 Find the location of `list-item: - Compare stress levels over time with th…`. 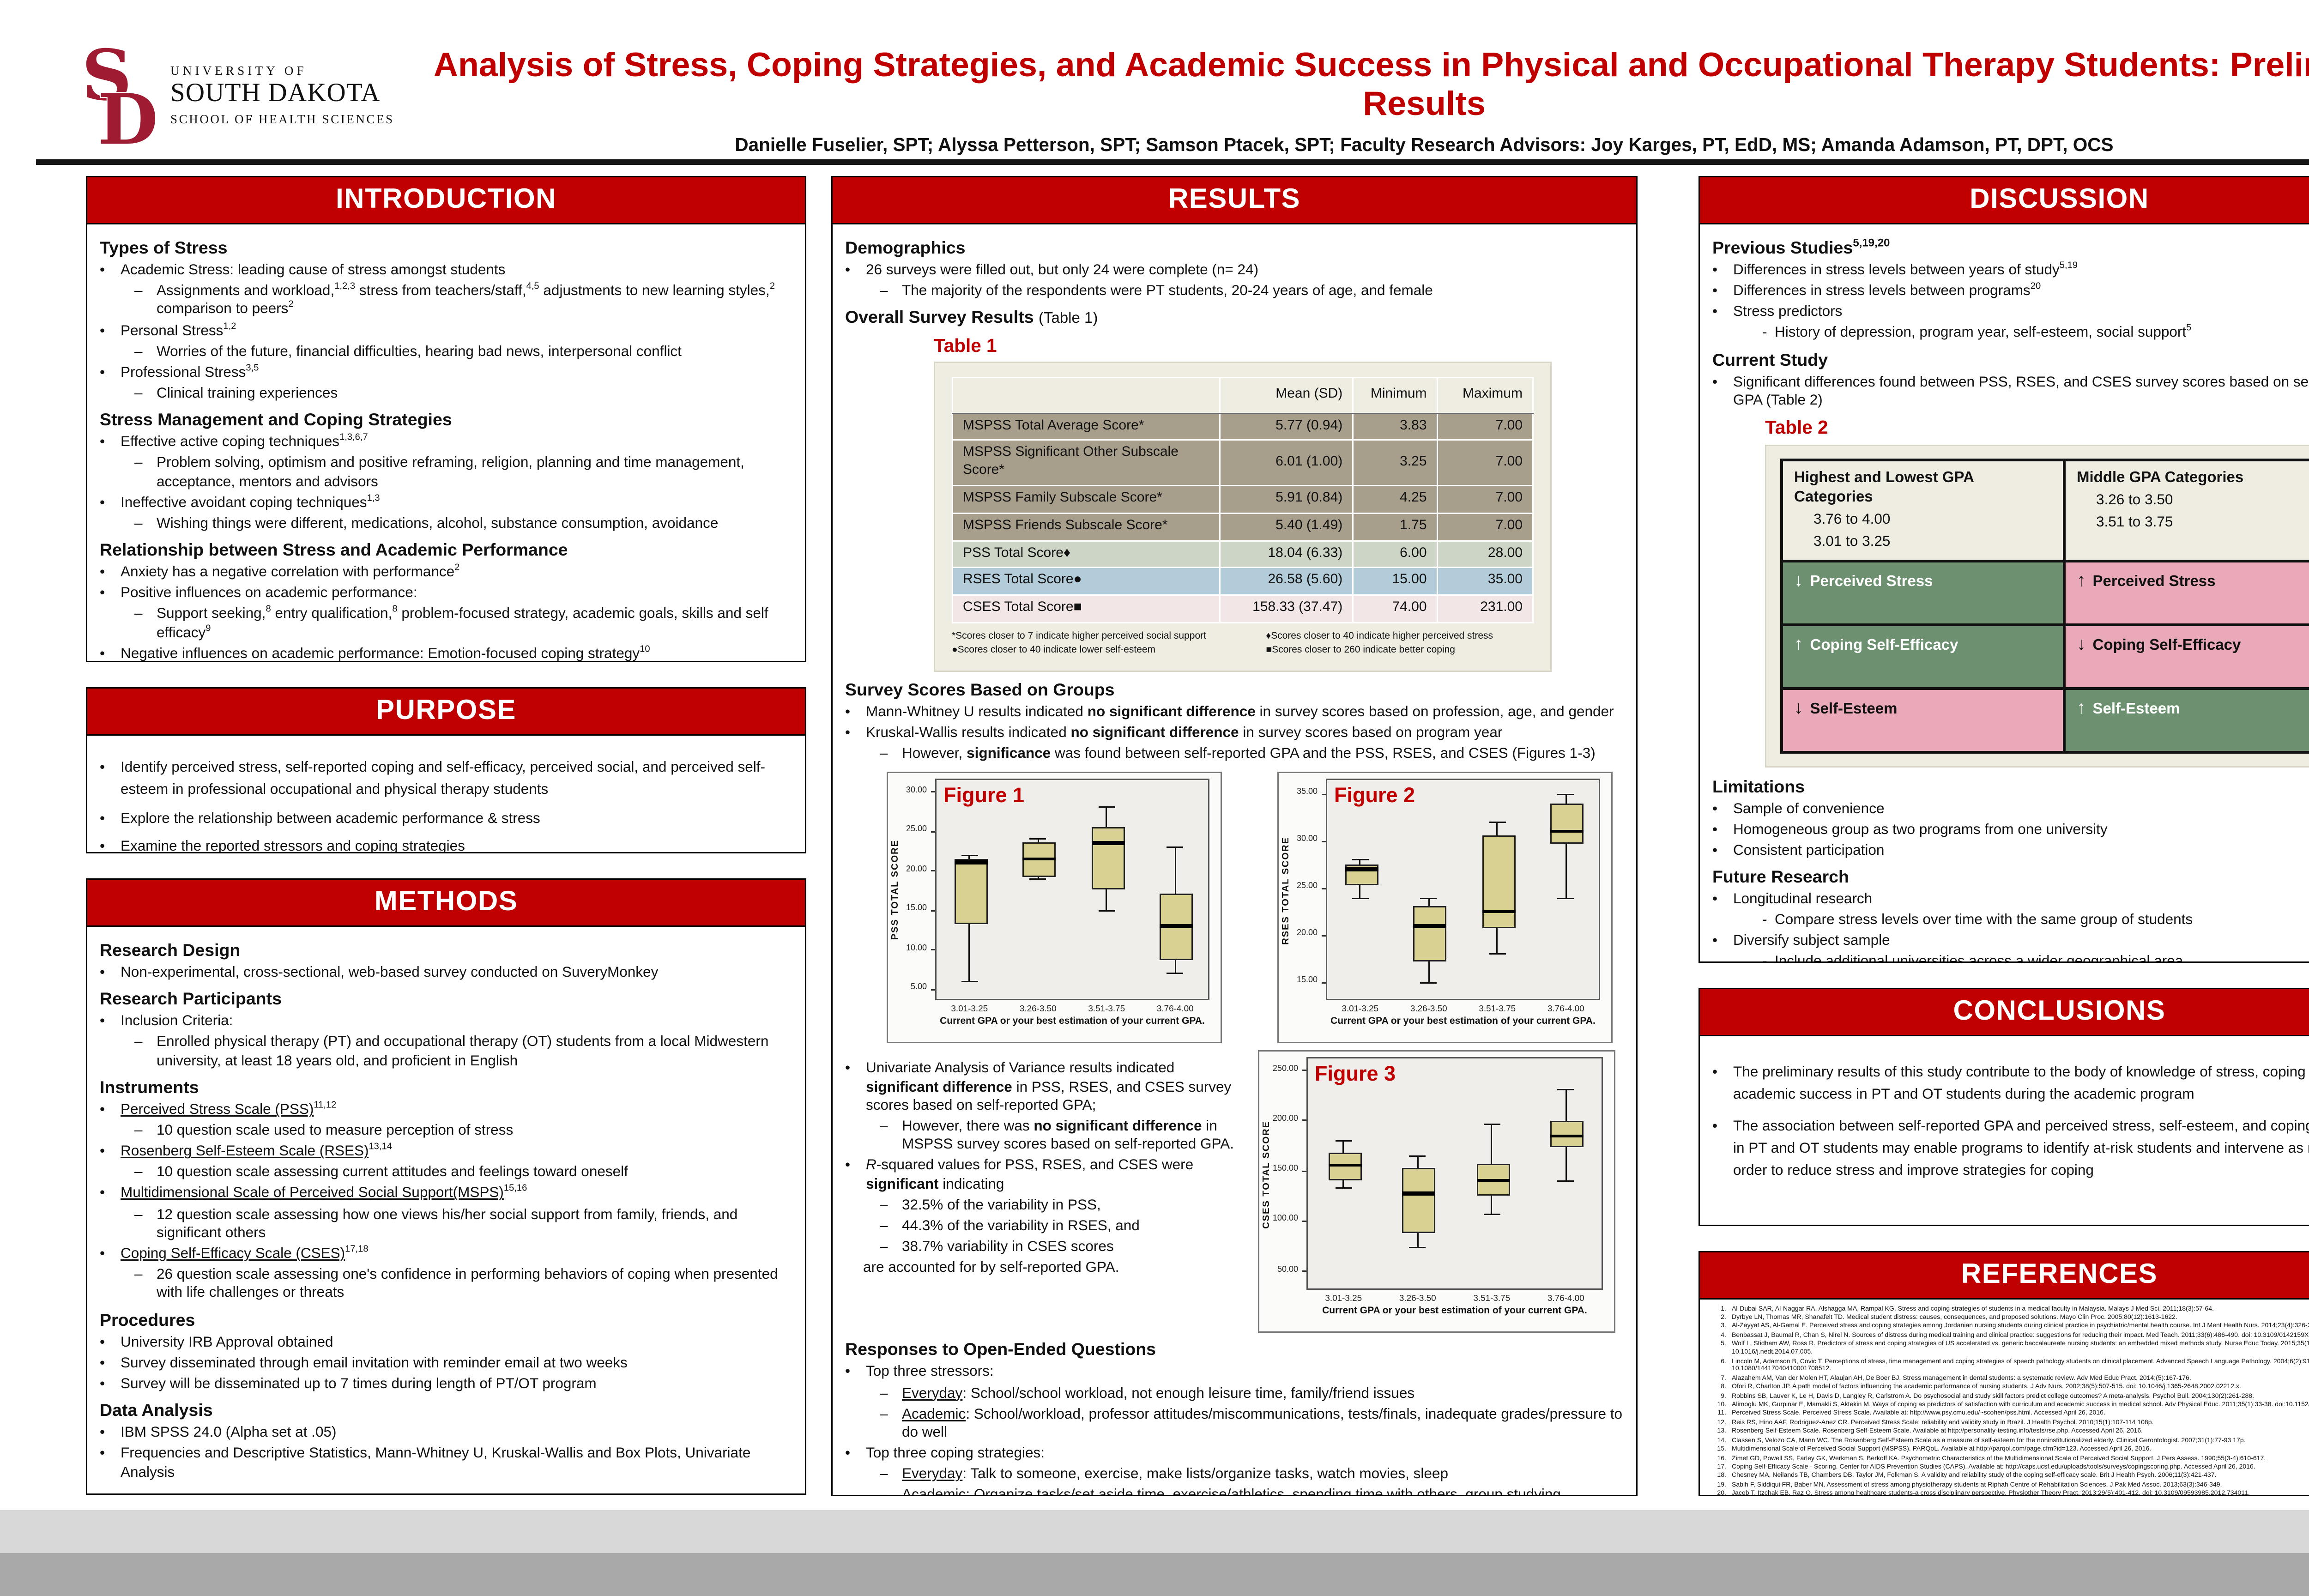

list-item: - Compare stress levels over time with th… is located at coordinates (2036, 921).